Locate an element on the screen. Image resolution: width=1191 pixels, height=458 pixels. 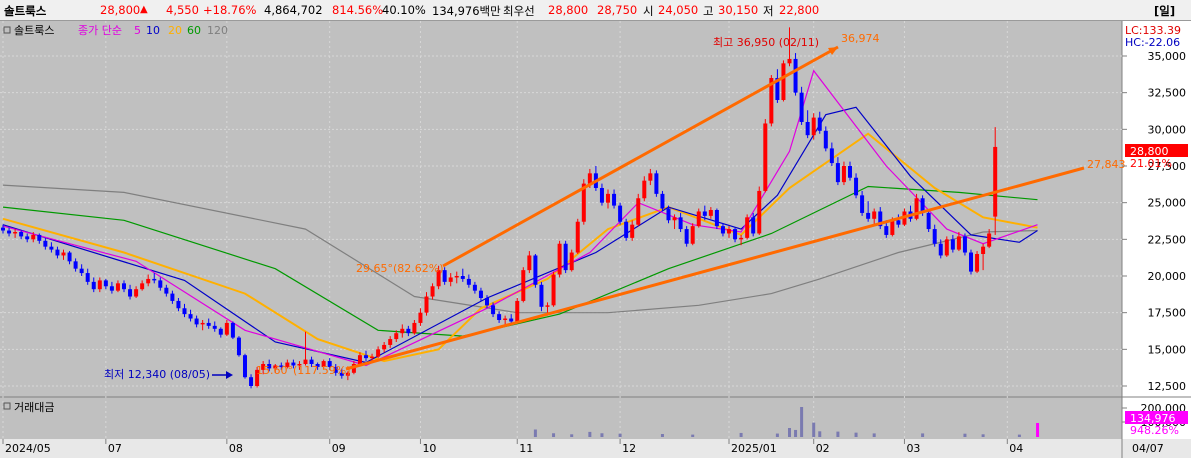
volume-panel-title: 거래대금 is located at coordinates (34, 407).